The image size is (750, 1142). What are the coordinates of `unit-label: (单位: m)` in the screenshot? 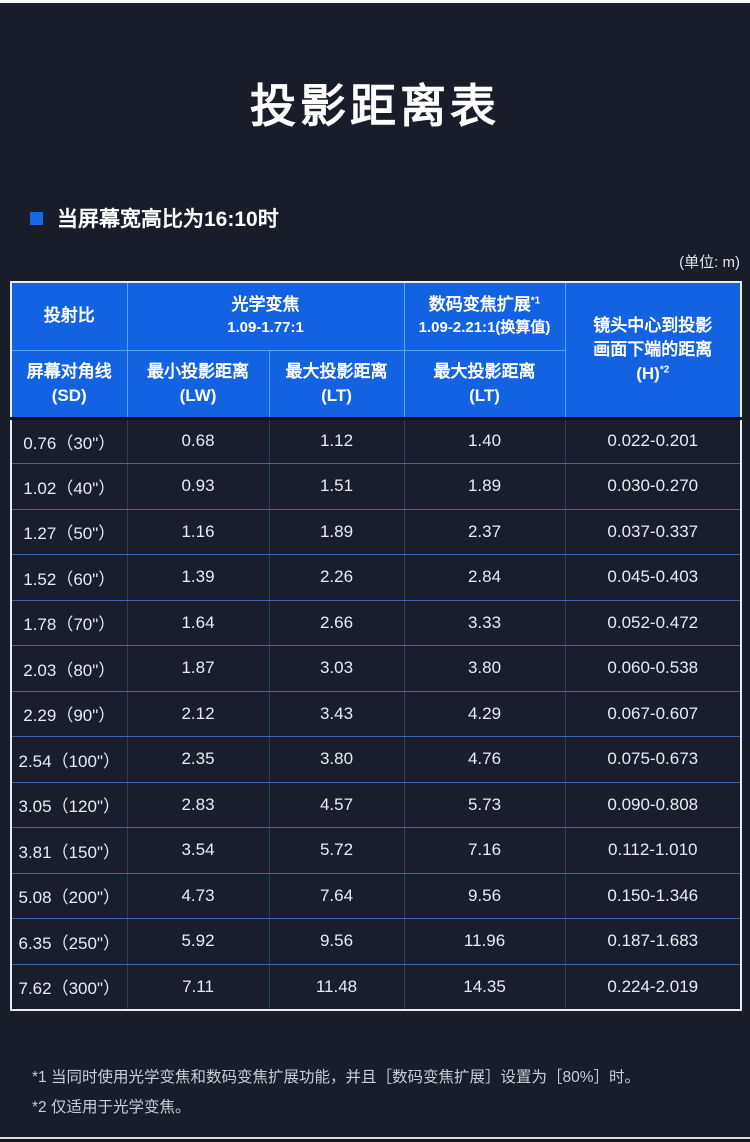 It's located at (709, 262).